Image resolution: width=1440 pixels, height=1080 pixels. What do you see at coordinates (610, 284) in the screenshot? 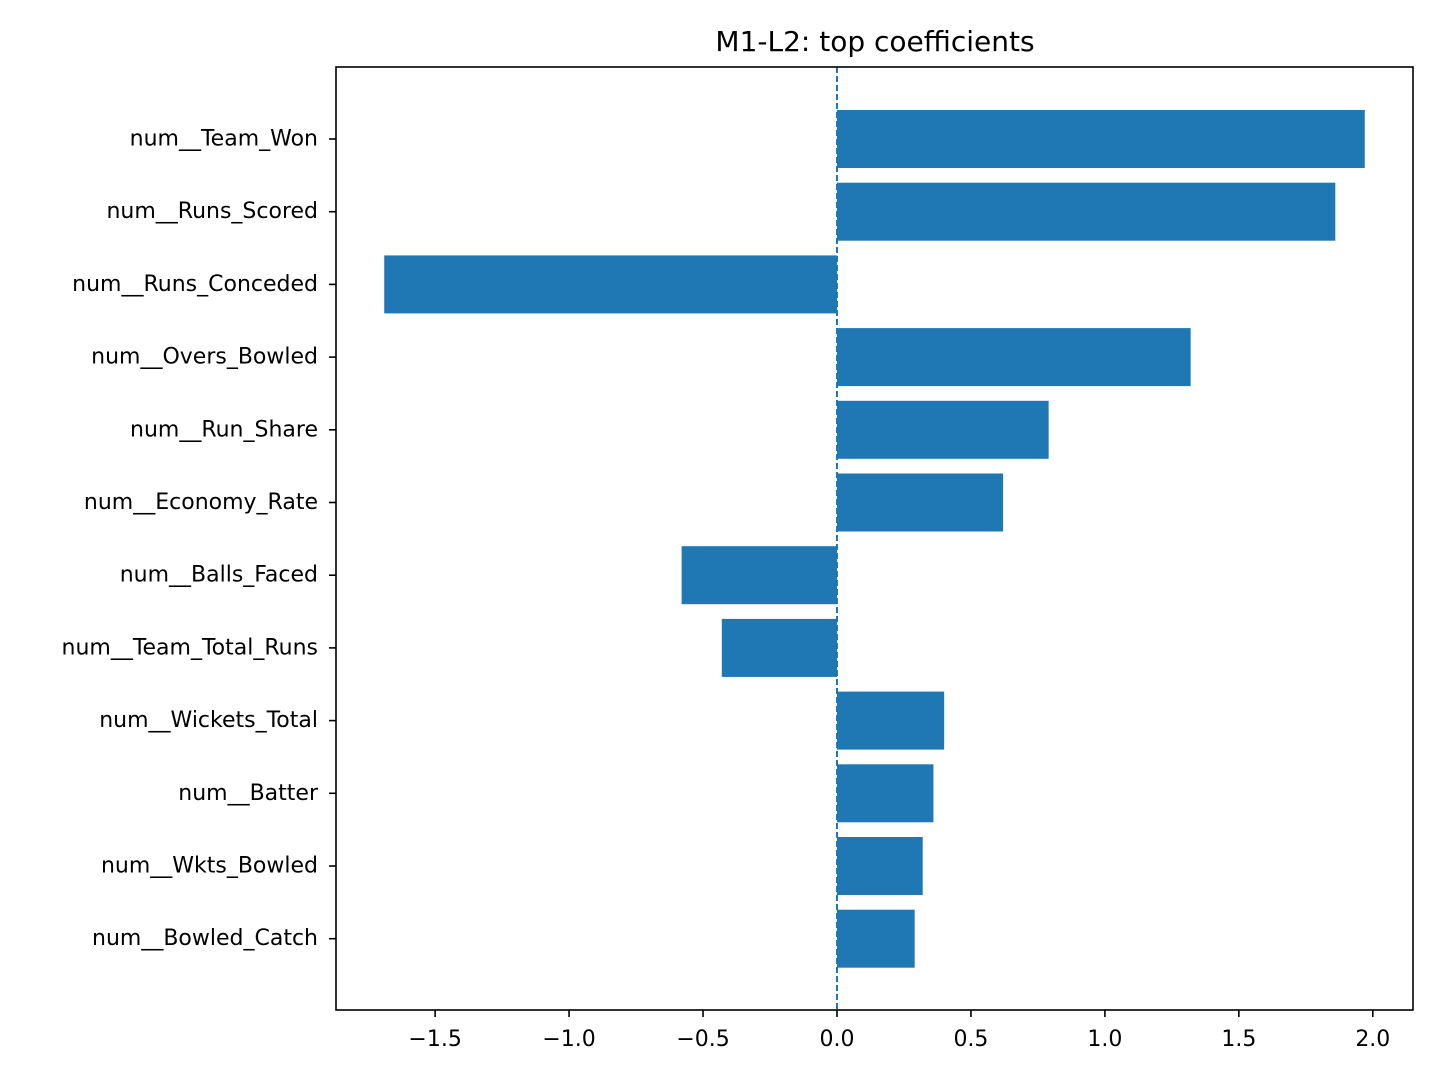
I see `bar-num-runs-conceded` at bounding box center [610, 284].